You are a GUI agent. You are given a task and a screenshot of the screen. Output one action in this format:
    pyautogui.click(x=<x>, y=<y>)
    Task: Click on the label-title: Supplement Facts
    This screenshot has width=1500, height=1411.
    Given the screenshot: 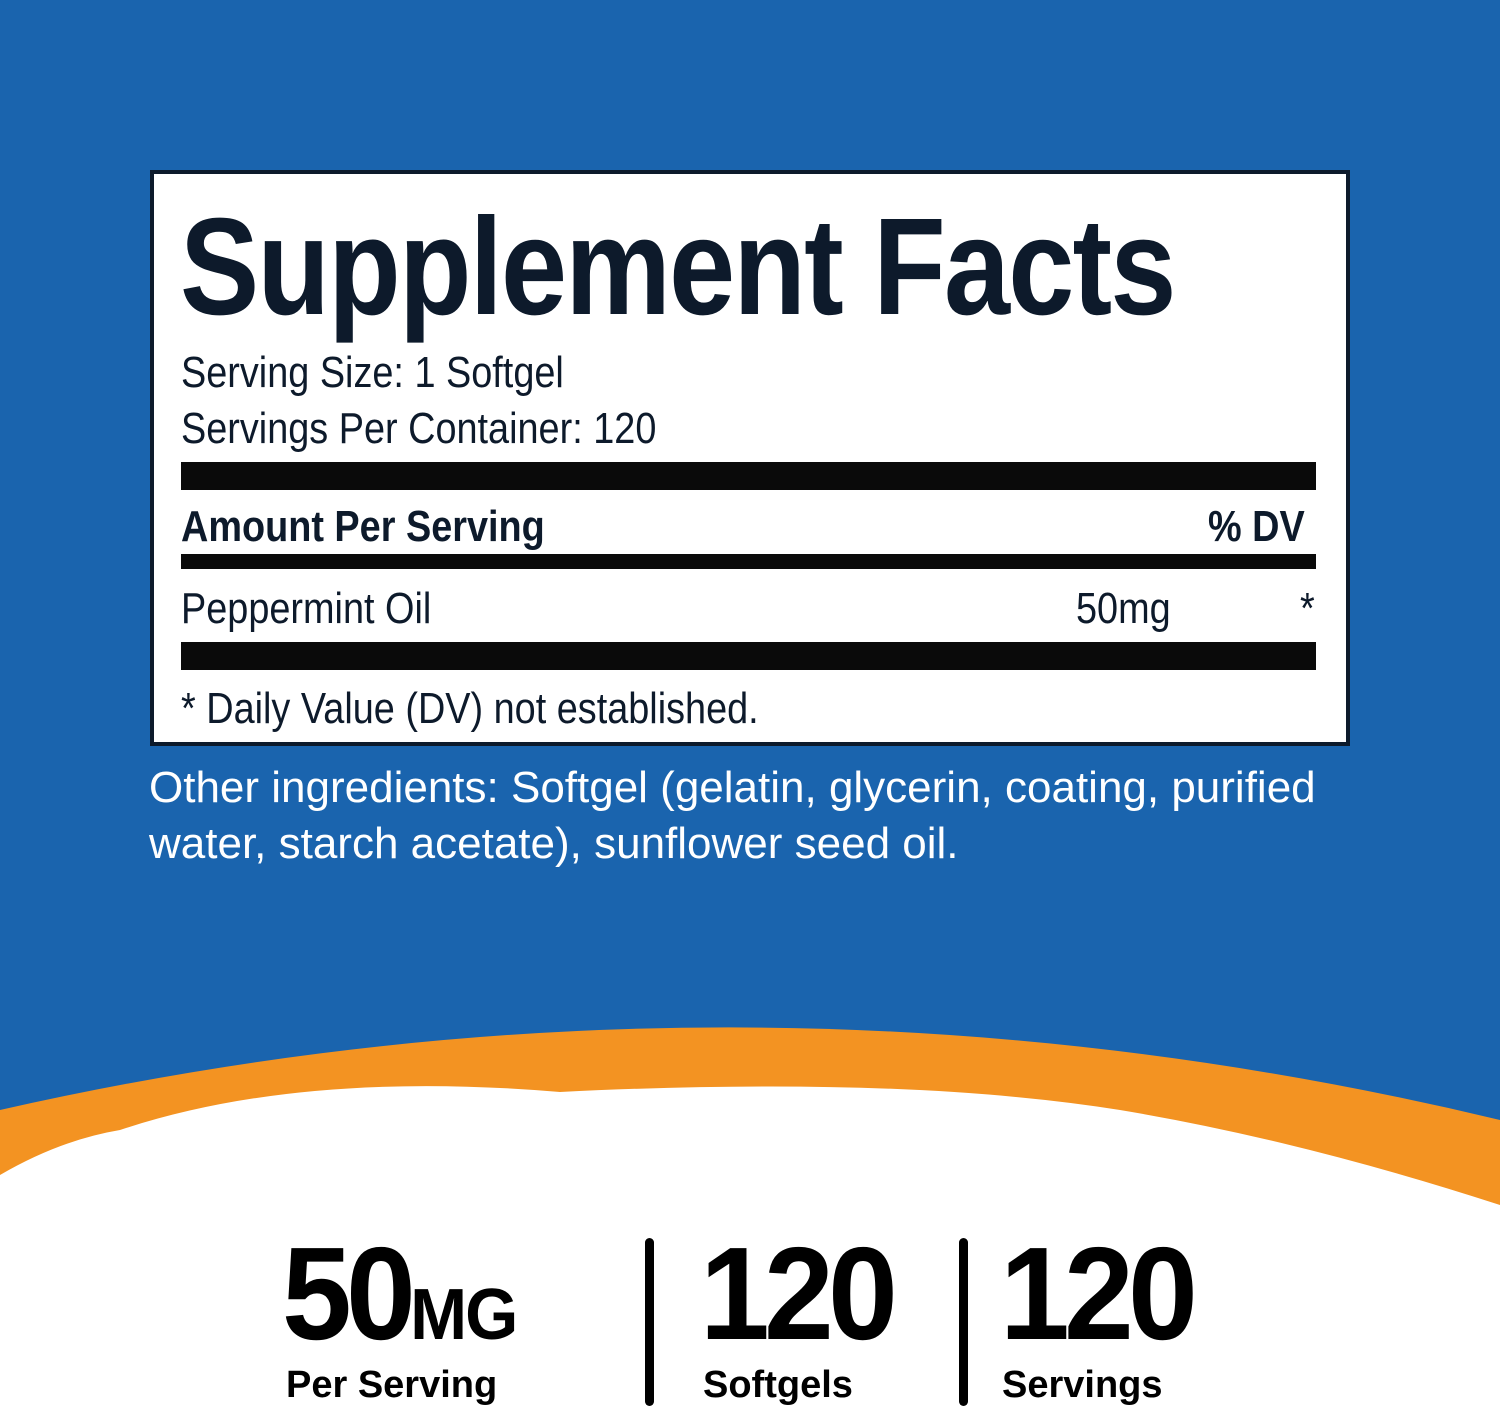 What is the action you would take?
    pyautogui.click(x=678, y=267)
    